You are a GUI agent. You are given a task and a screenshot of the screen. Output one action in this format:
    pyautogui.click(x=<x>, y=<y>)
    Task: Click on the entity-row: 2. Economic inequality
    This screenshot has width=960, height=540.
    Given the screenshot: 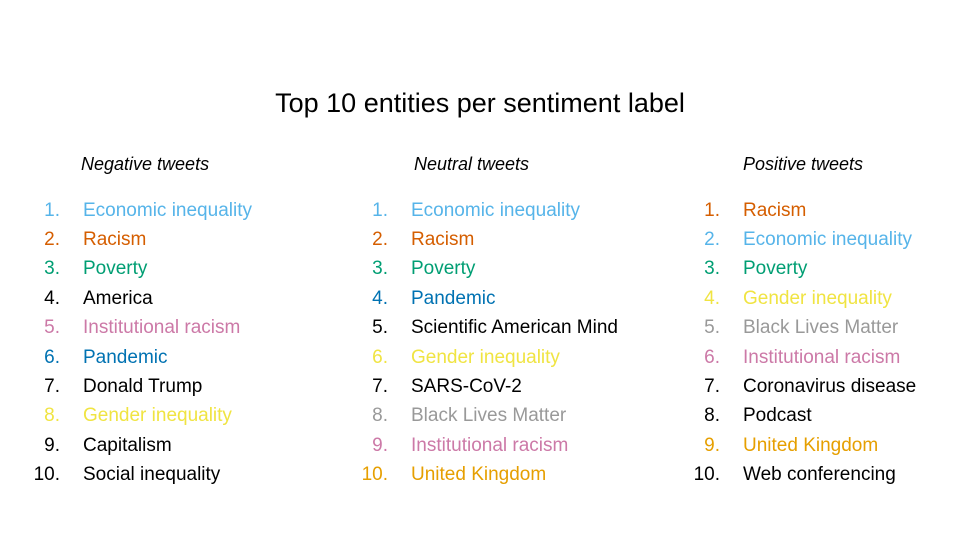 What is the action you would take?
    pyautogui.click(x=803, y=239)
    